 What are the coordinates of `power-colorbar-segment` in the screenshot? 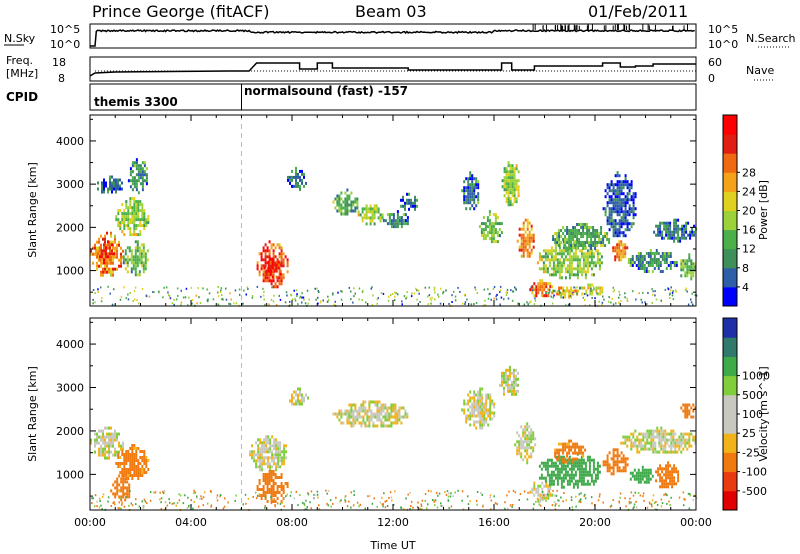 It's located at (730, 239).